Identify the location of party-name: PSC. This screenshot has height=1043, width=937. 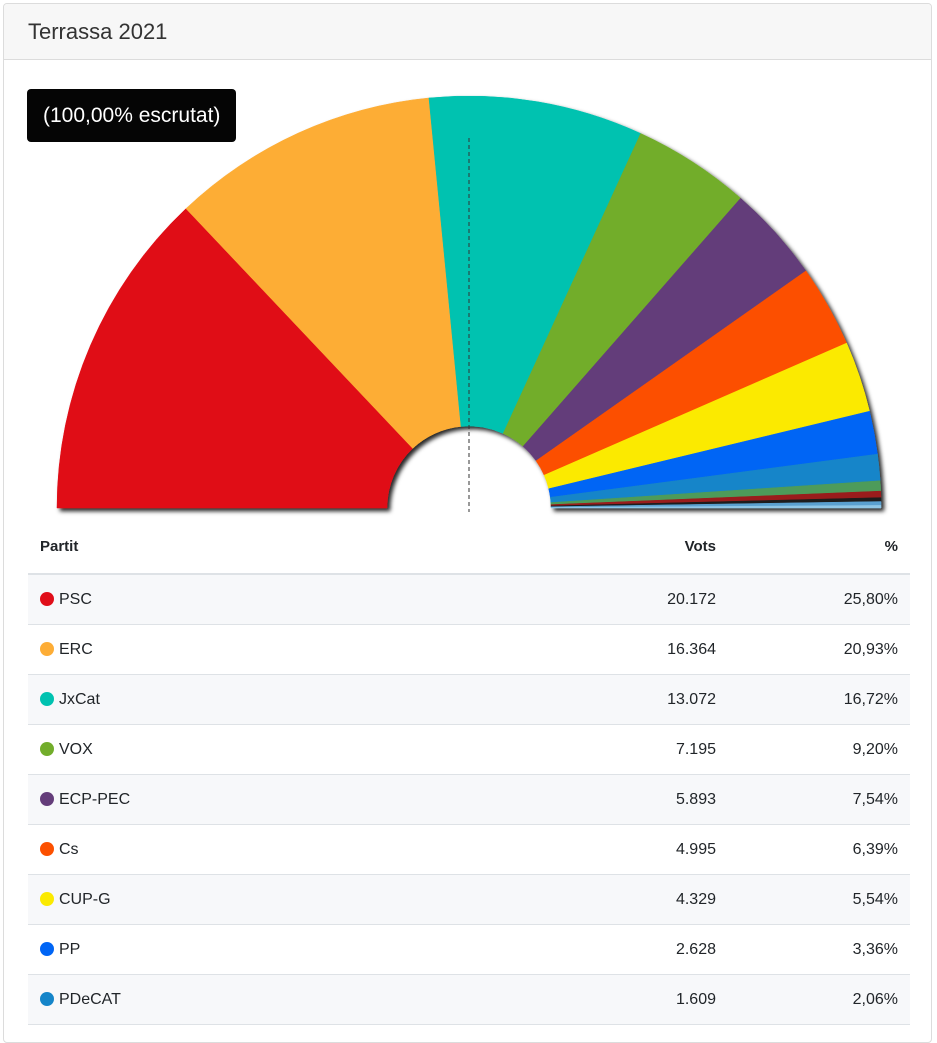
(75, 599).